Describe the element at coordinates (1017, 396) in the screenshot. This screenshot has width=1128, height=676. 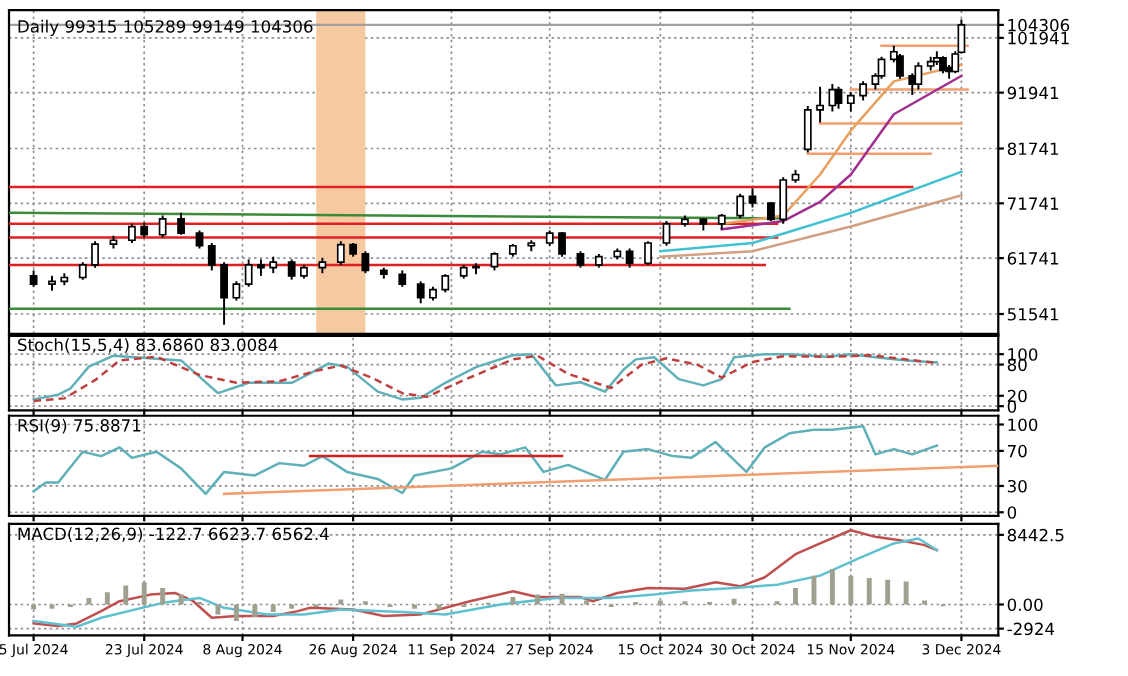
I see `y-tick-label: 20` at that location.